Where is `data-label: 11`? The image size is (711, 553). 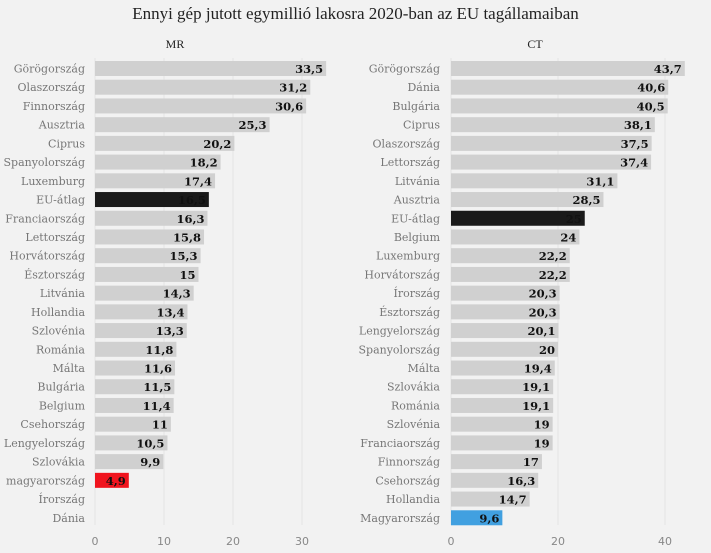
data-label: 11 is located at coordinates (160, 425).